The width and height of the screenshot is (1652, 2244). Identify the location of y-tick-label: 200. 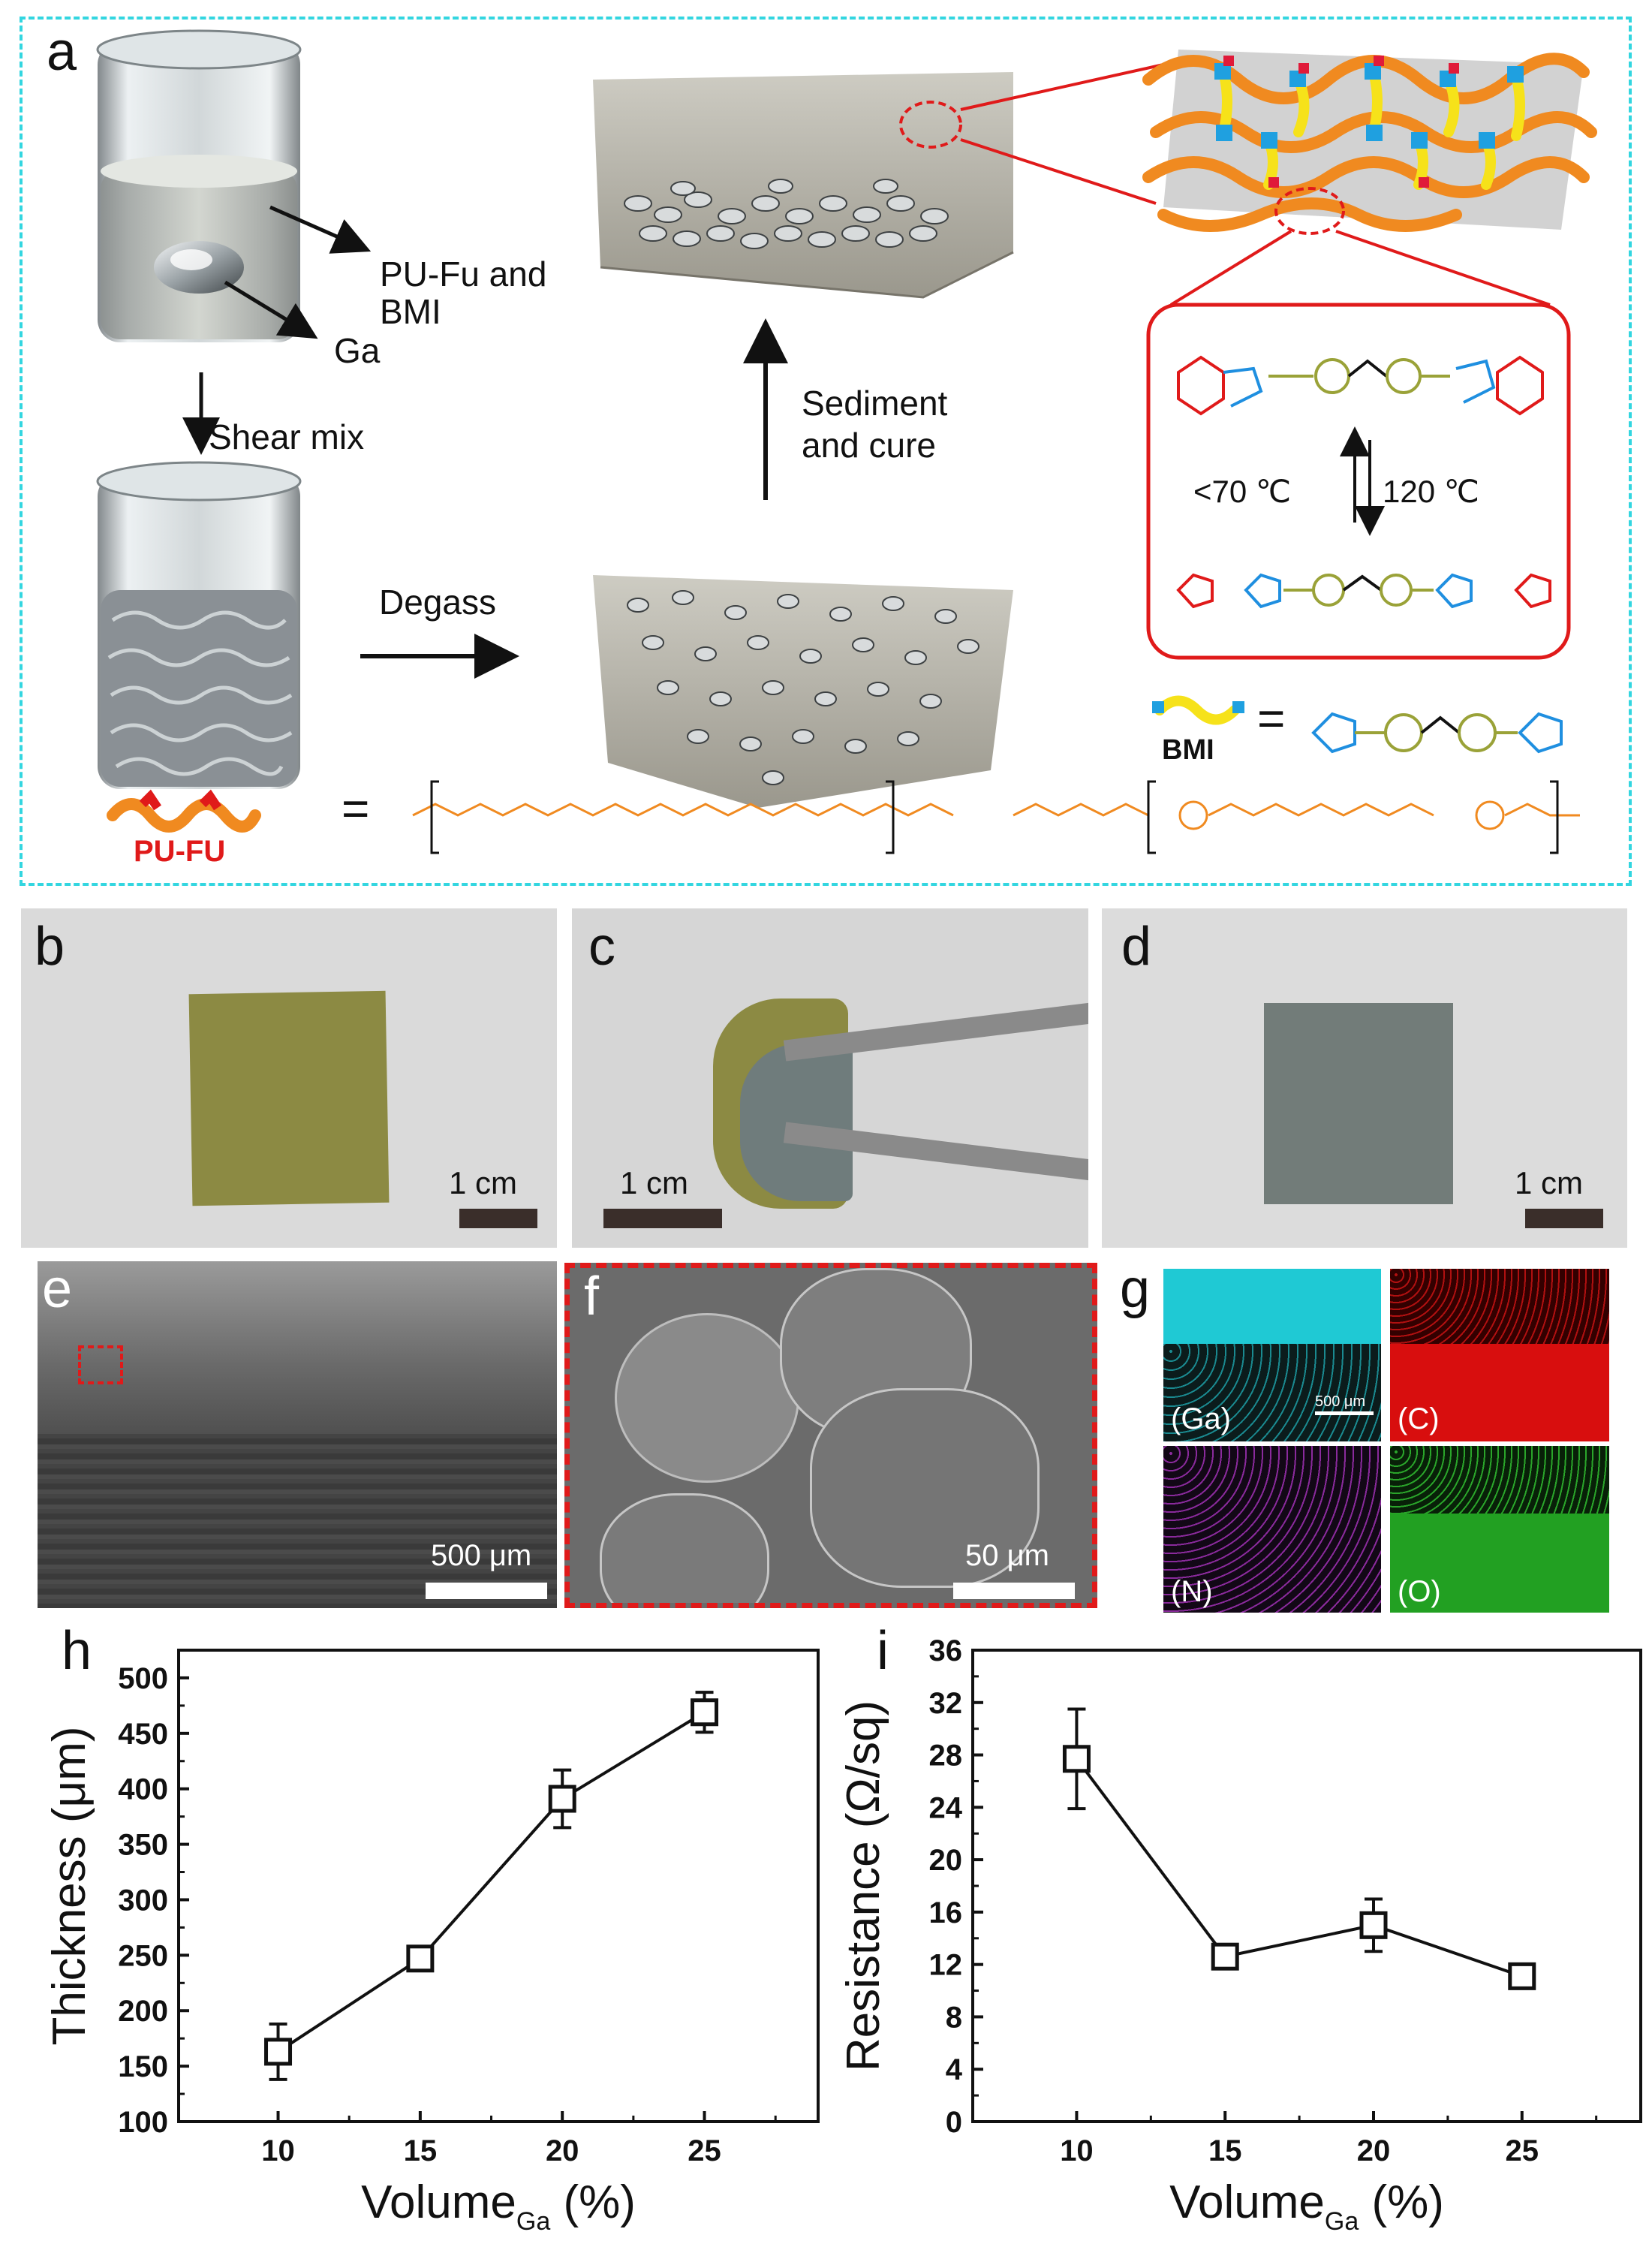
(143, 2011).